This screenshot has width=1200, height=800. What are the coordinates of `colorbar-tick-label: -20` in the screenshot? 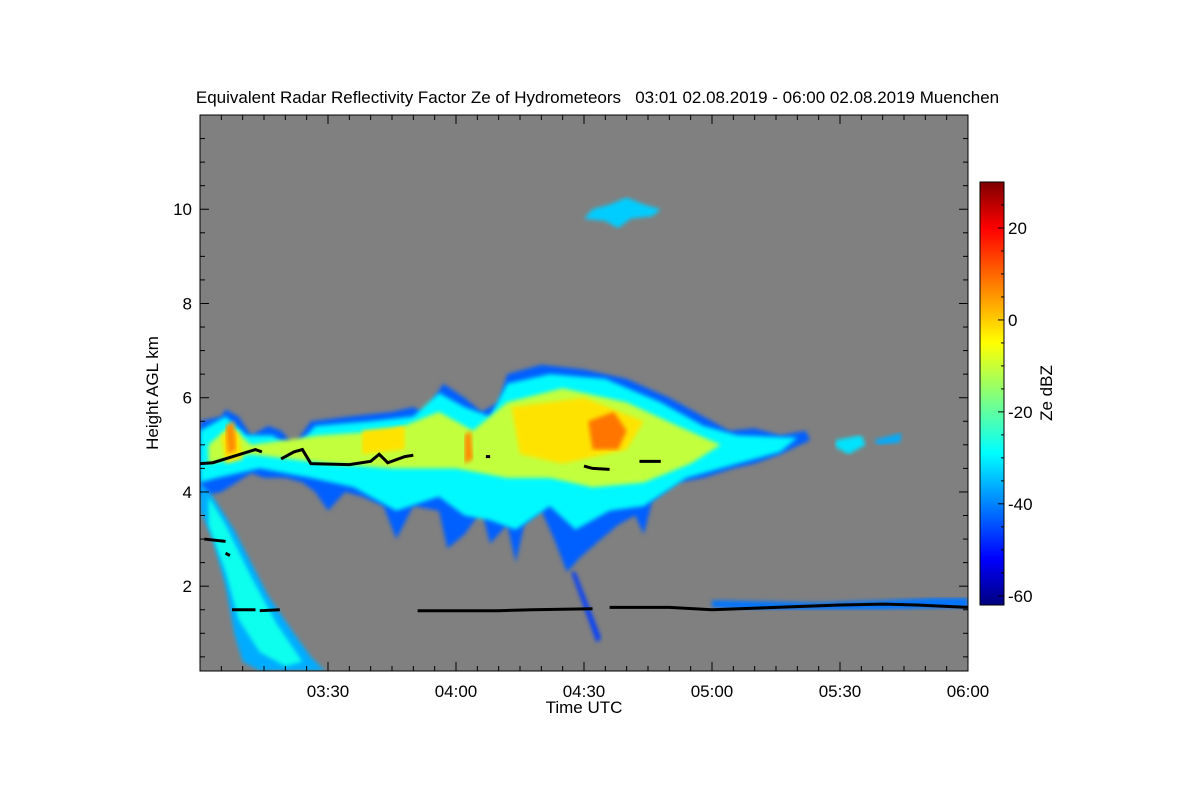 It's located at (1020, 412).